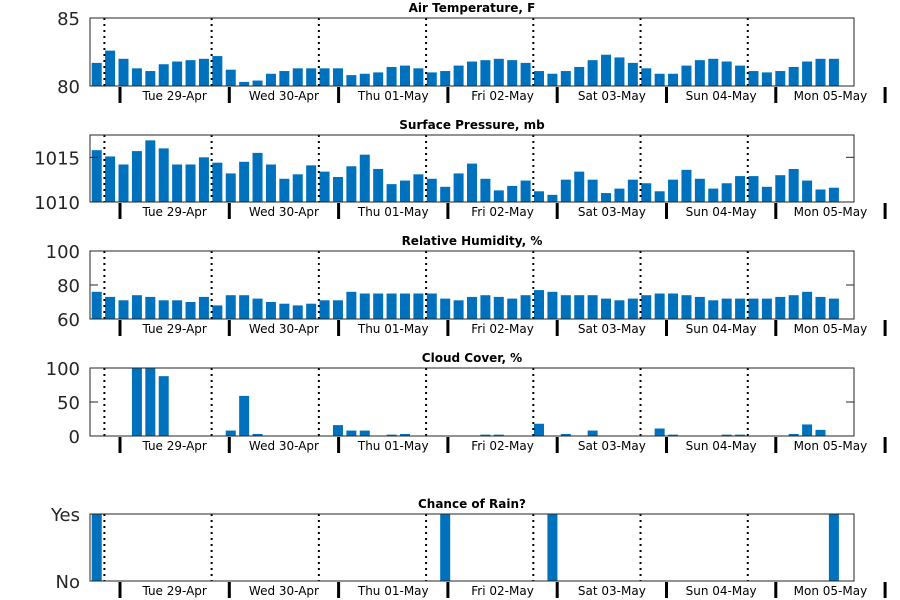 This screenshot has width=900, height=600. Describe the element at coordinates (393, 212) in the screenshot. I see `day-label: Thu 01-May` at that location.